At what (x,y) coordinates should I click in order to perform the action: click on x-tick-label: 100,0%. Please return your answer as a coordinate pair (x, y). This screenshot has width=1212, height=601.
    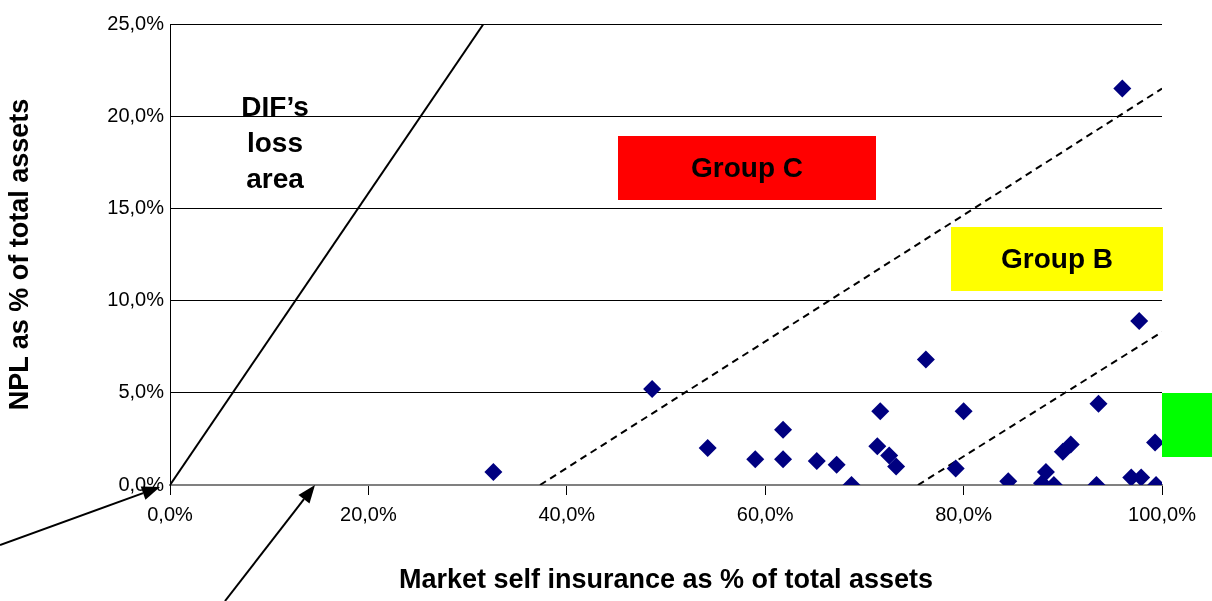
    Looking at the image, I should click on (1162, 513).